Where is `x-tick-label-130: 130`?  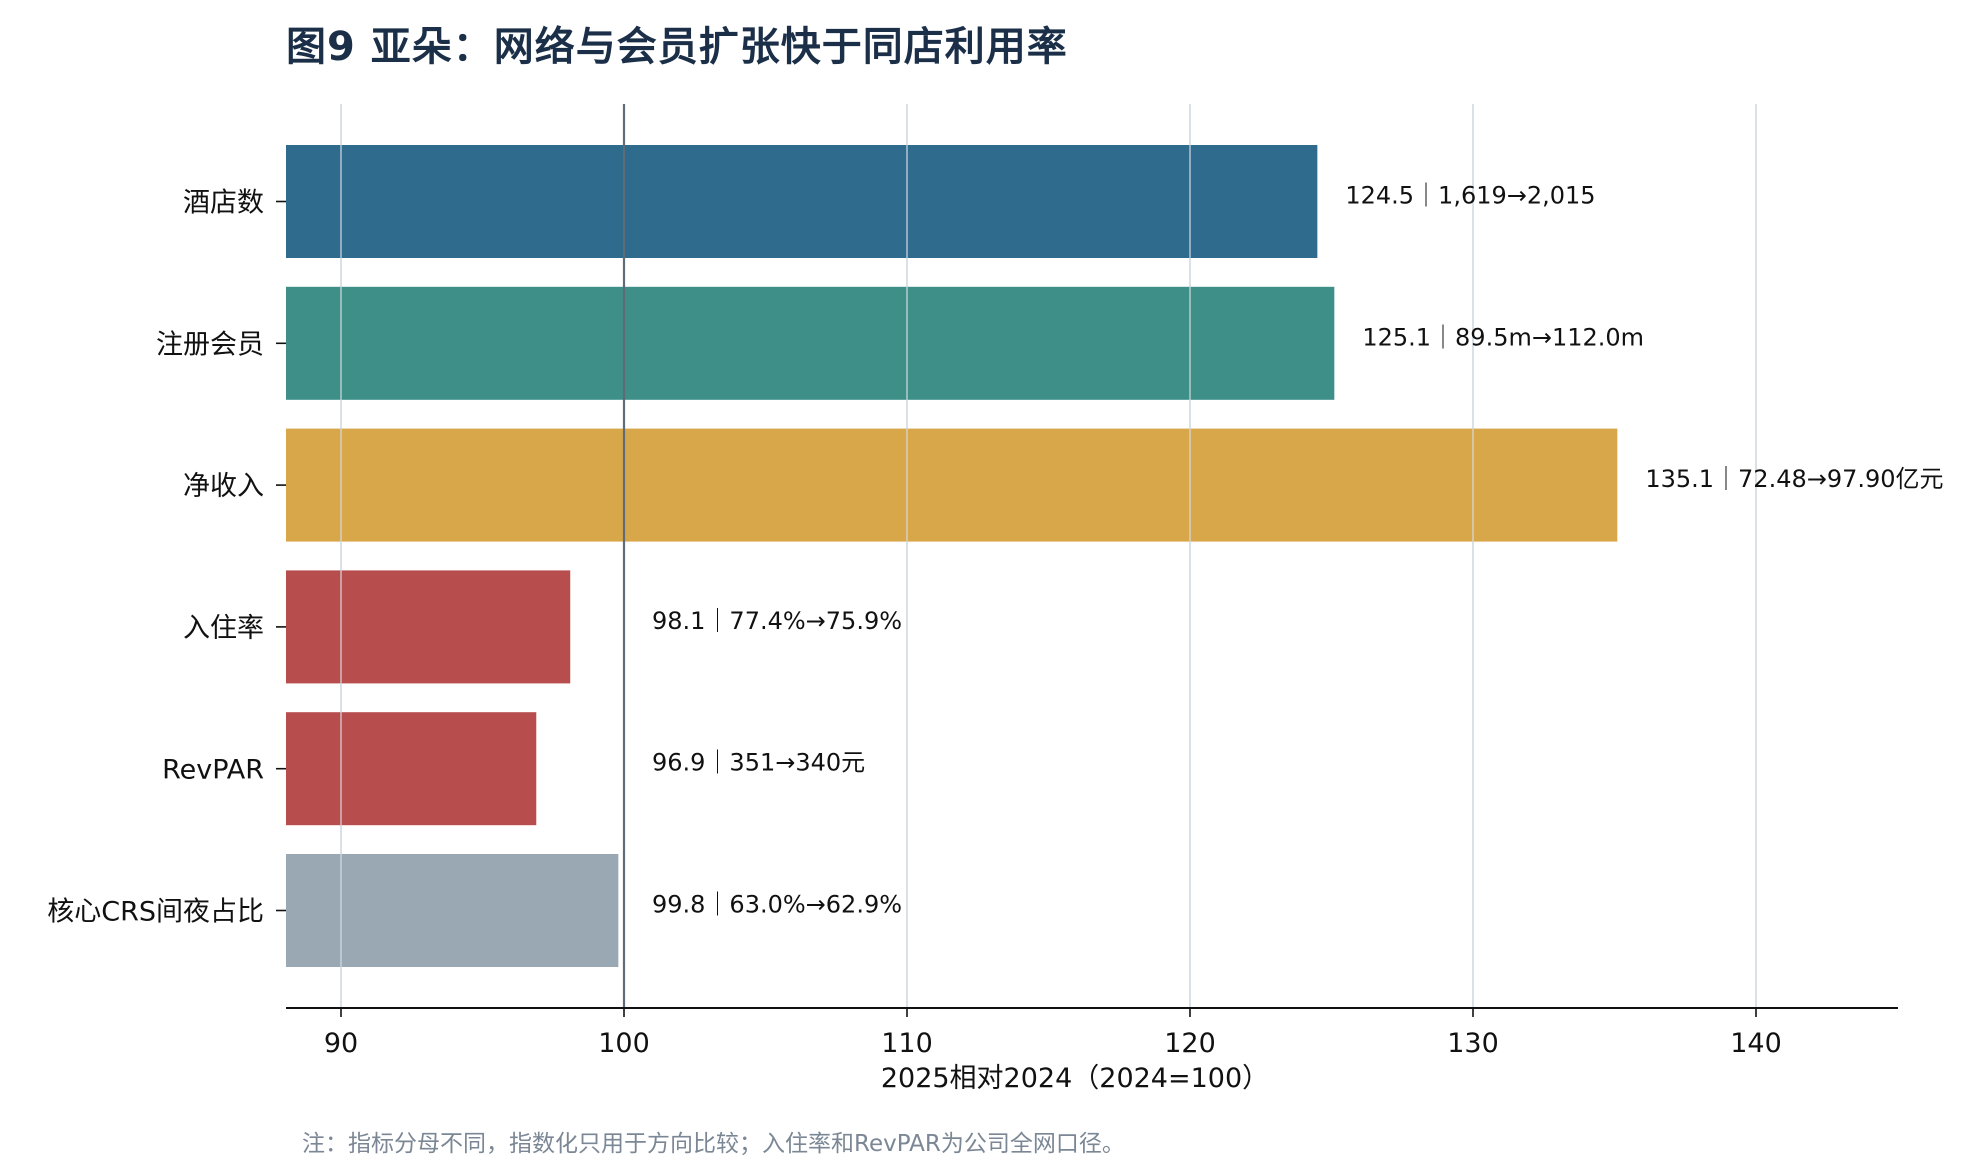
x-tick-label-130: 130 is located at coordinates (1473, 1043).